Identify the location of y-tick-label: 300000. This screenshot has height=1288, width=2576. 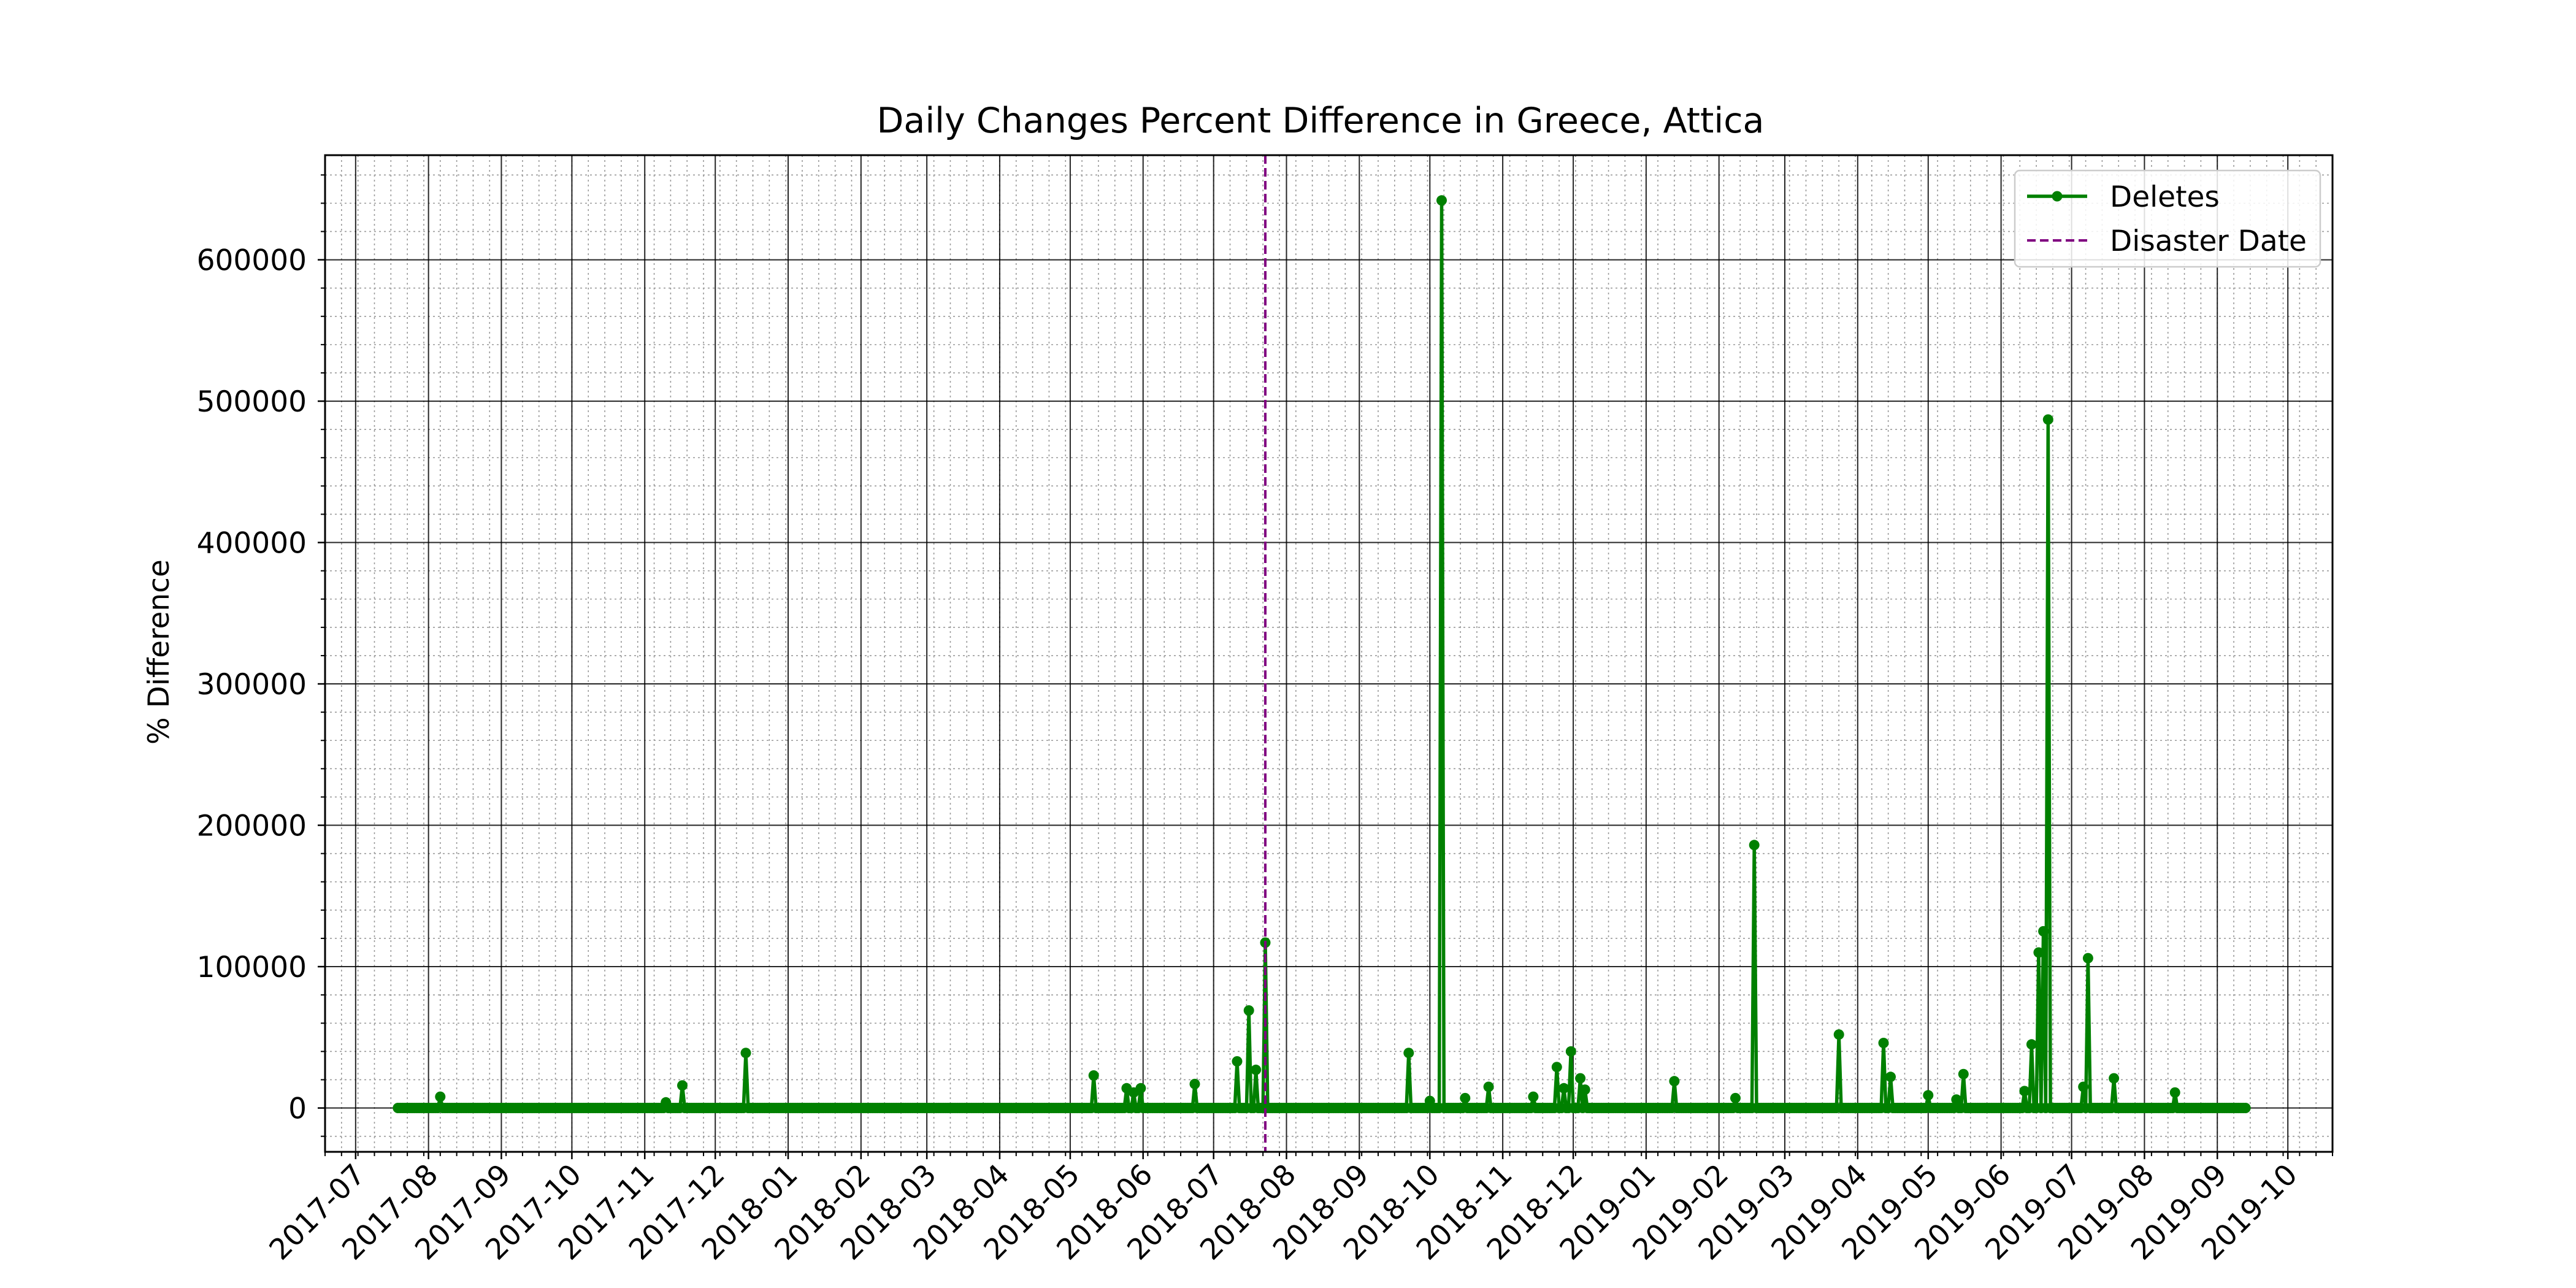
(252, 685).